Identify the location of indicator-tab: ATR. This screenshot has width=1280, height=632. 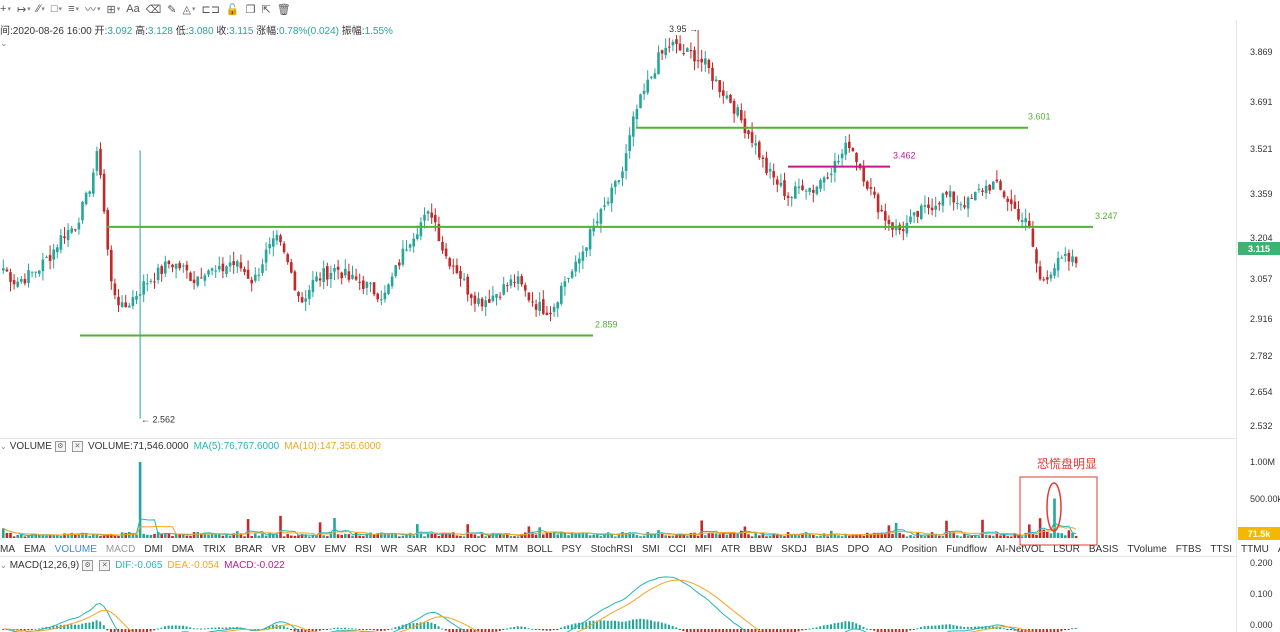
(731, 549).